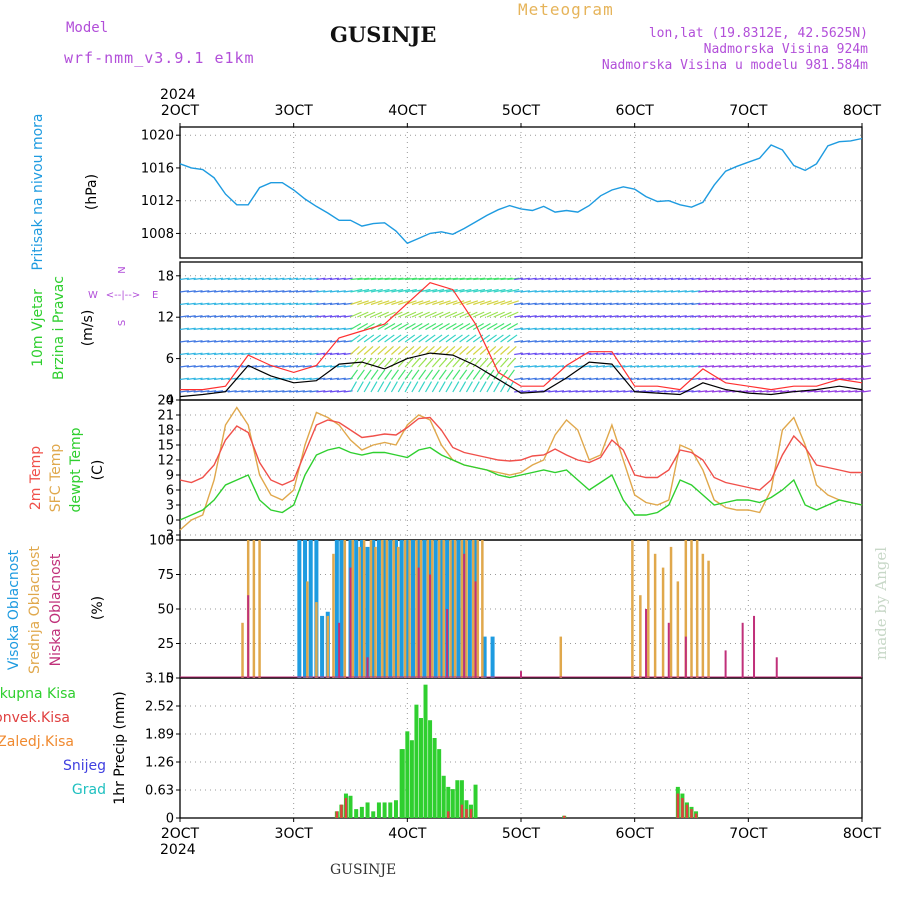 The width and height of the screenshot is (900, 900). I want to click on wind-dir-s: S, so click(122, 323).